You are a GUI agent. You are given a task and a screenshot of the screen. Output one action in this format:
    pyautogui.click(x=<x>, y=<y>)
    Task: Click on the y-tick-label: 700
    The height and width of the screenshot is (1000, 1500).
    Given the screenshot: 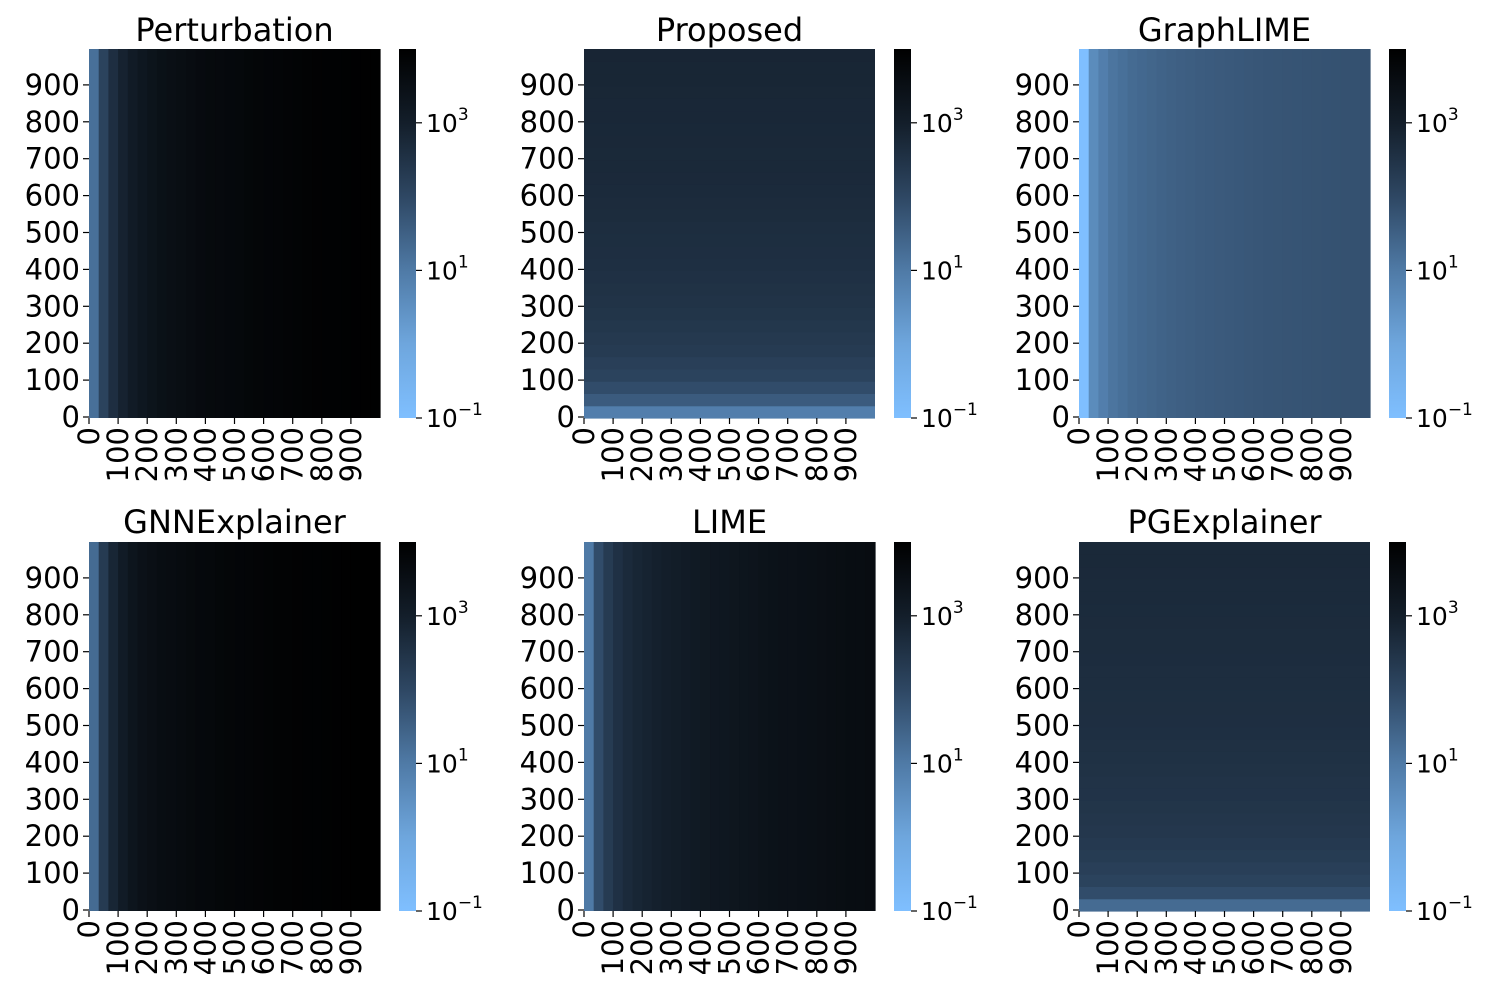 What is the action you would take?
    pyautogui.click(x=547, y=652)
    